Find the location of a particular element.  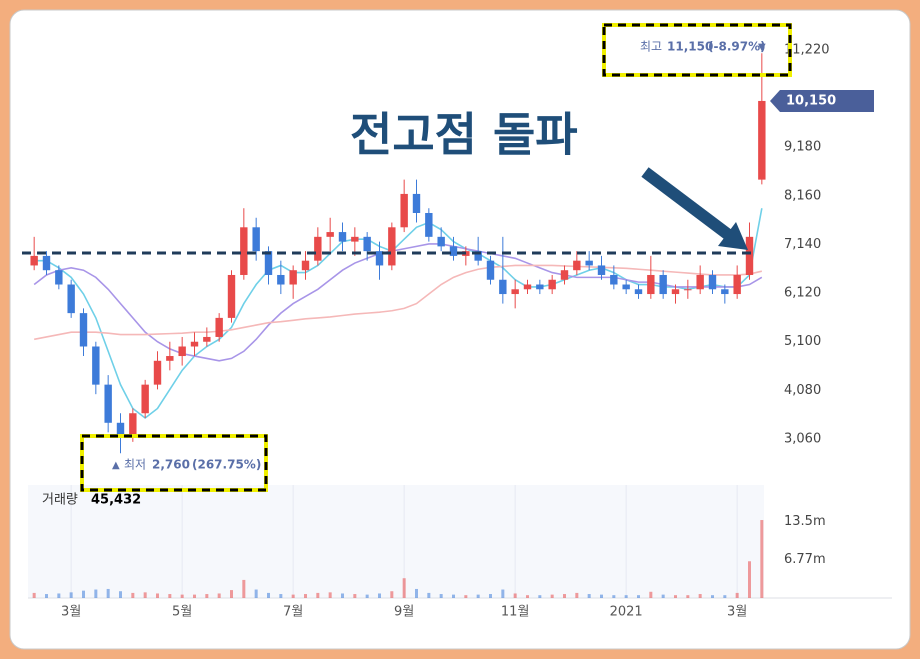

max-marker: ▼ is located at coordinates (762, 47).